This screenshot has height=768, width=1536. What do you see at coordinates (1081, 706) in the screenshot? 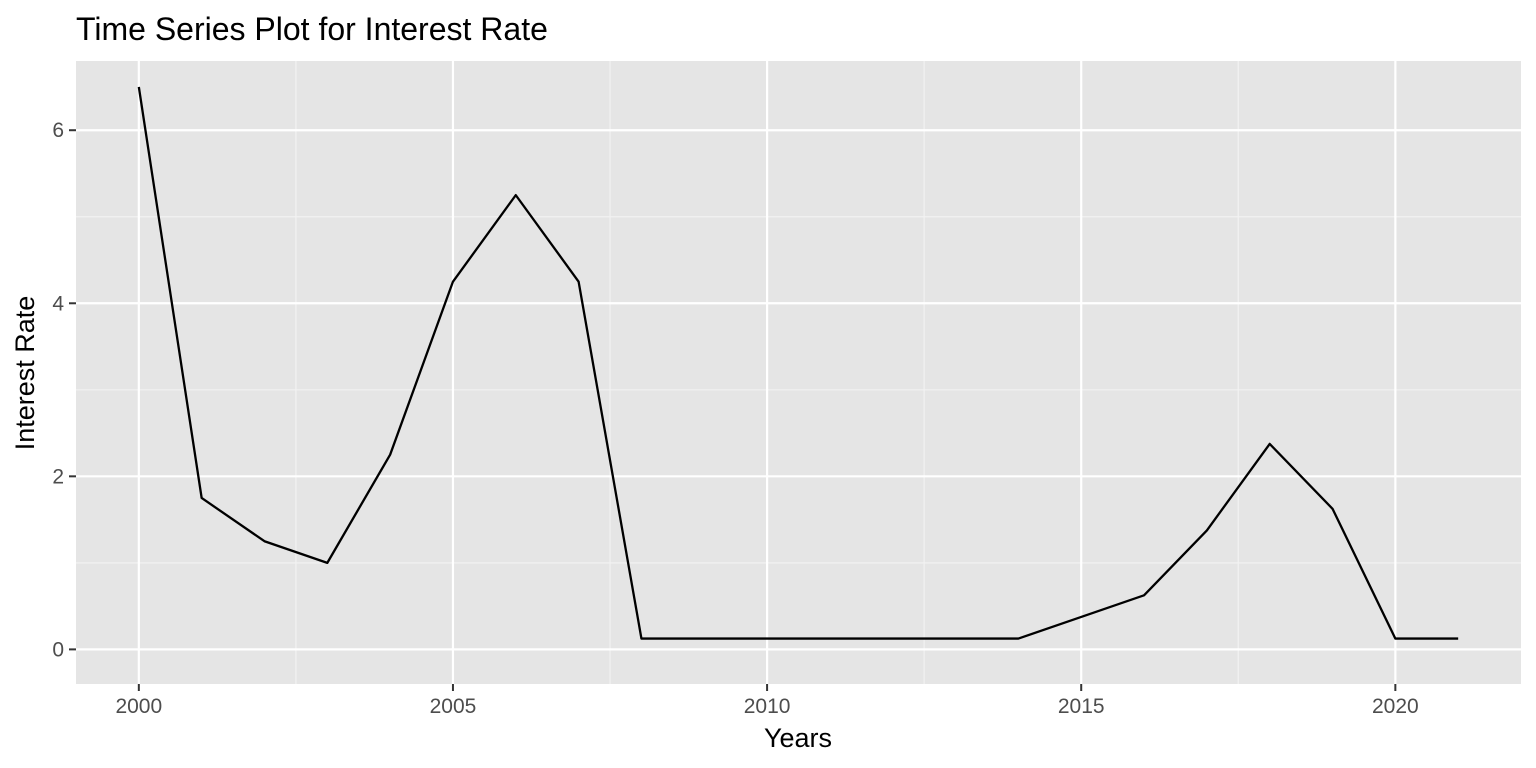
I see `x-tick-label: 2015` at bounding box center [1081, 706].